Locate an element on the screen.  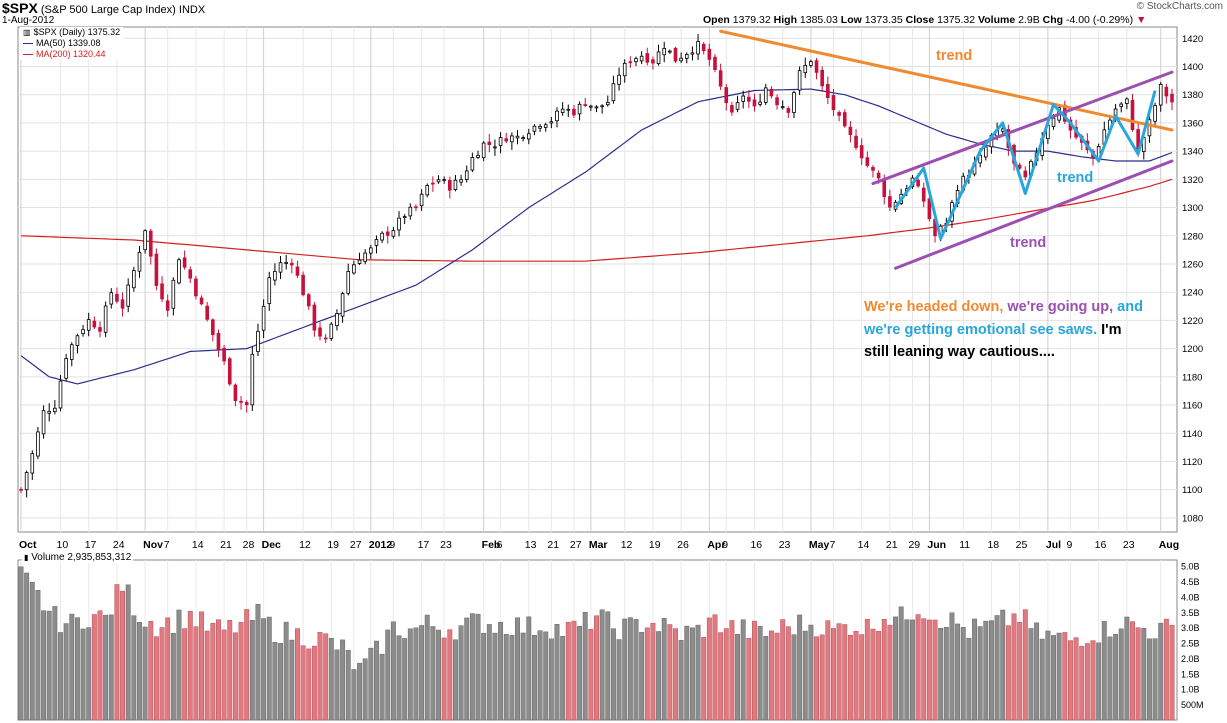
volume-tick-label: 3.0B is located at coordinates (1190, 628).